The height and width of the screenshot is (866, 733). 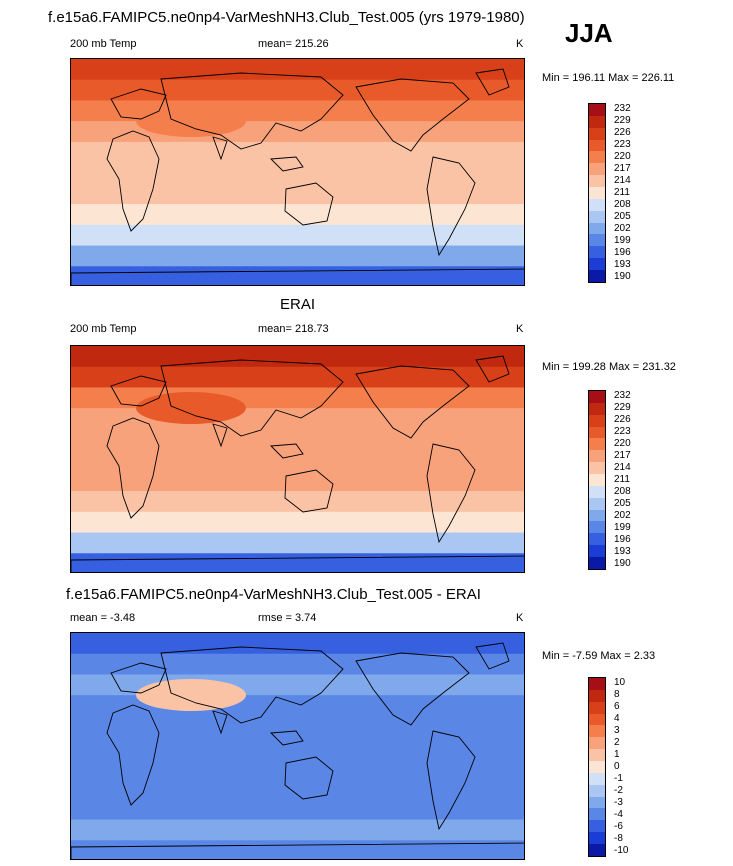 I want to click on colorbar-tick-label: 3, so click(x=617, y=730).